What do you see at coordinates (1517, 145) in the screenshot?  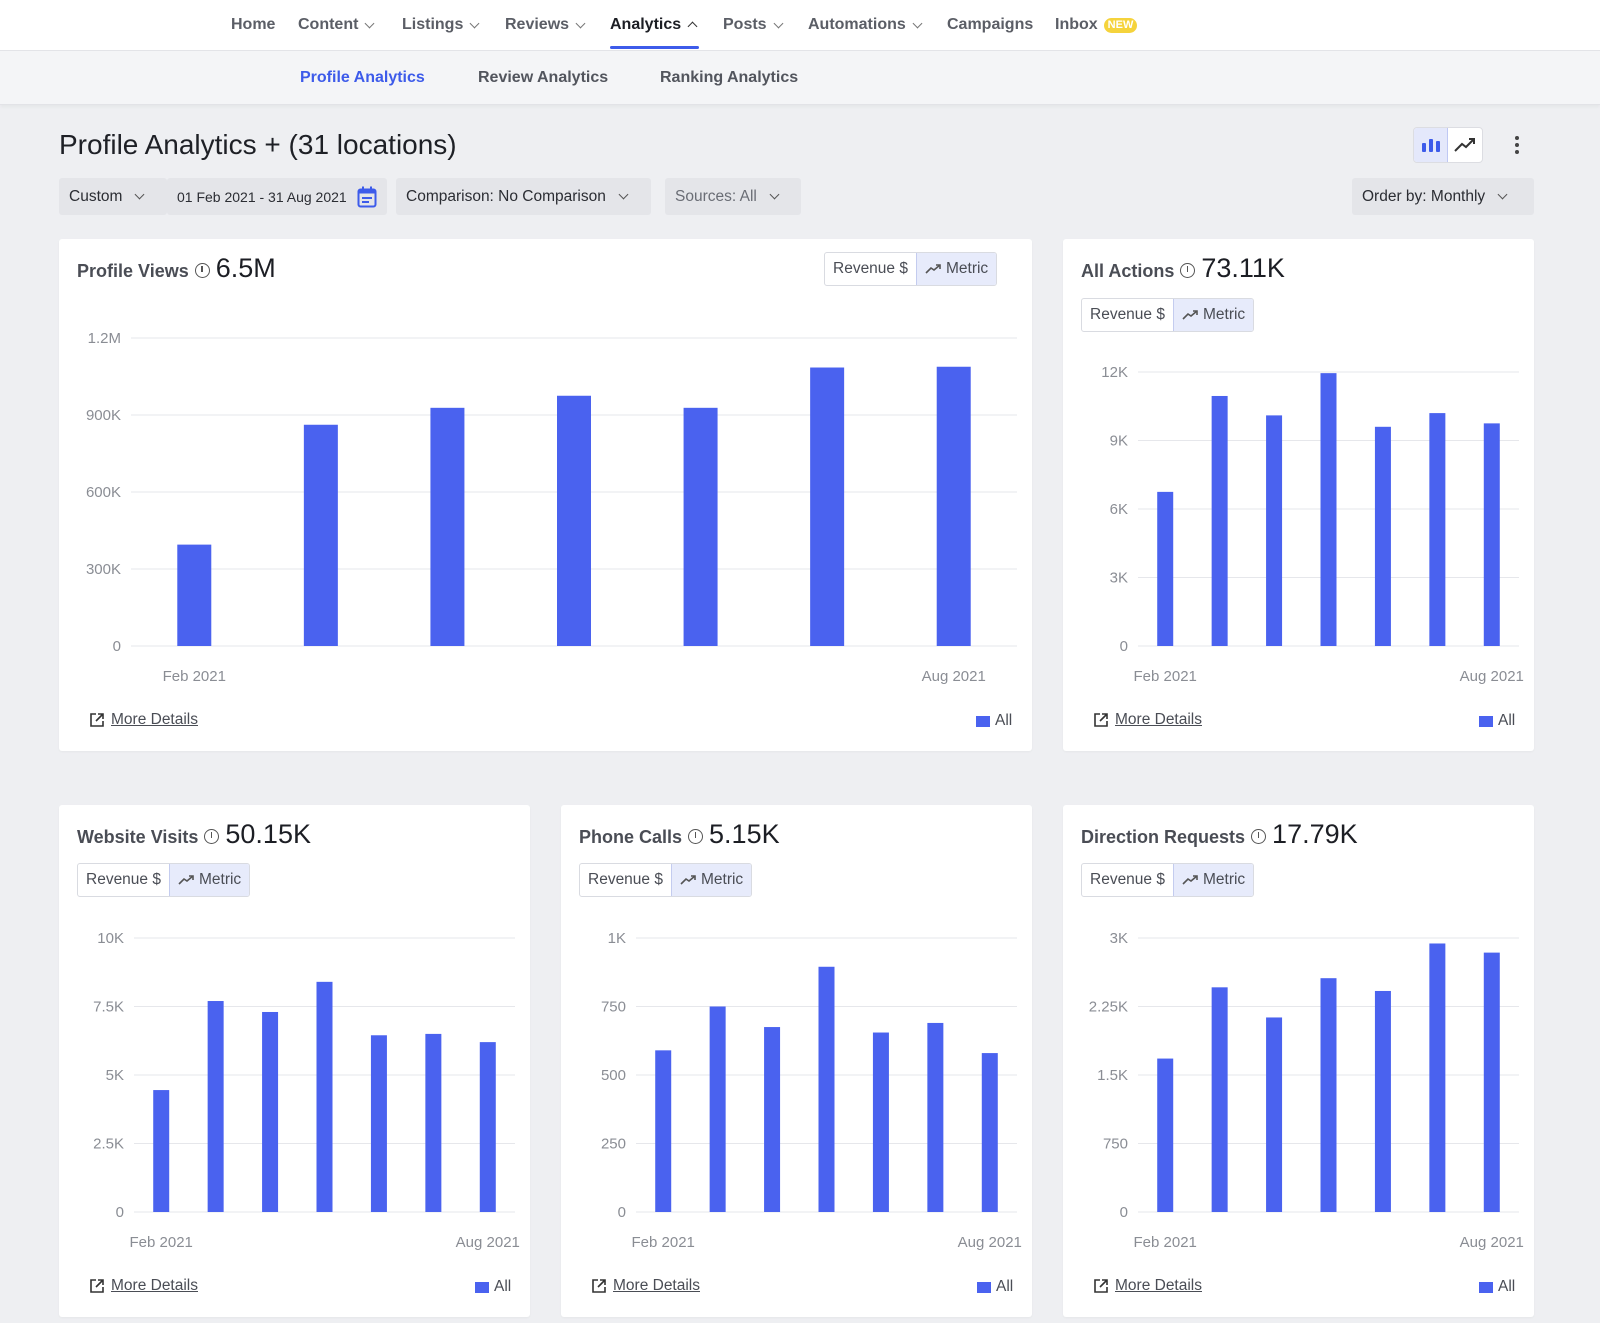 I see `more-options-icon` at bounding box center [1517, 145].